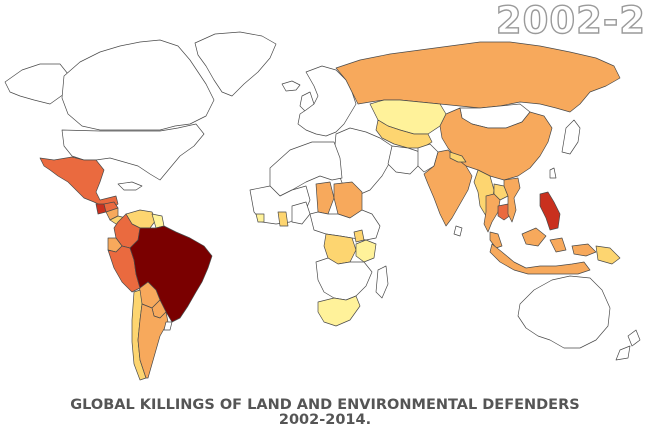 This screenshot has height=440, width=650. What do you see at coordinates (301, 213) in the screenshot?
I see `region-nigeria` at bounding box center [301, 213].